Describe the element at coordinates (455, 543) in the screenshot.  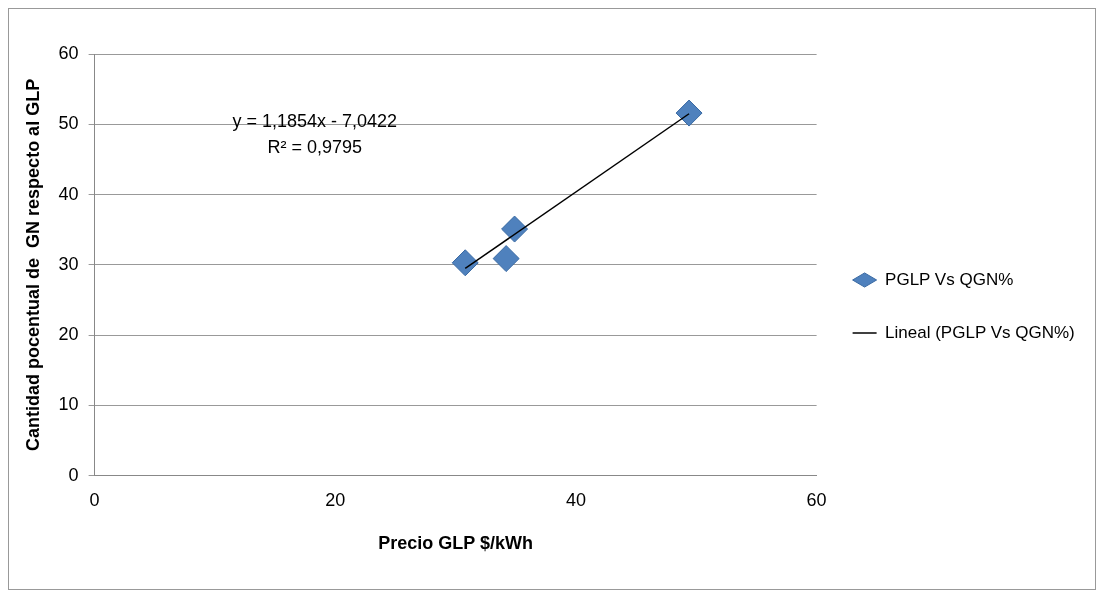
I see `x-axis-title: Precio GLP $/kWh` at that location.